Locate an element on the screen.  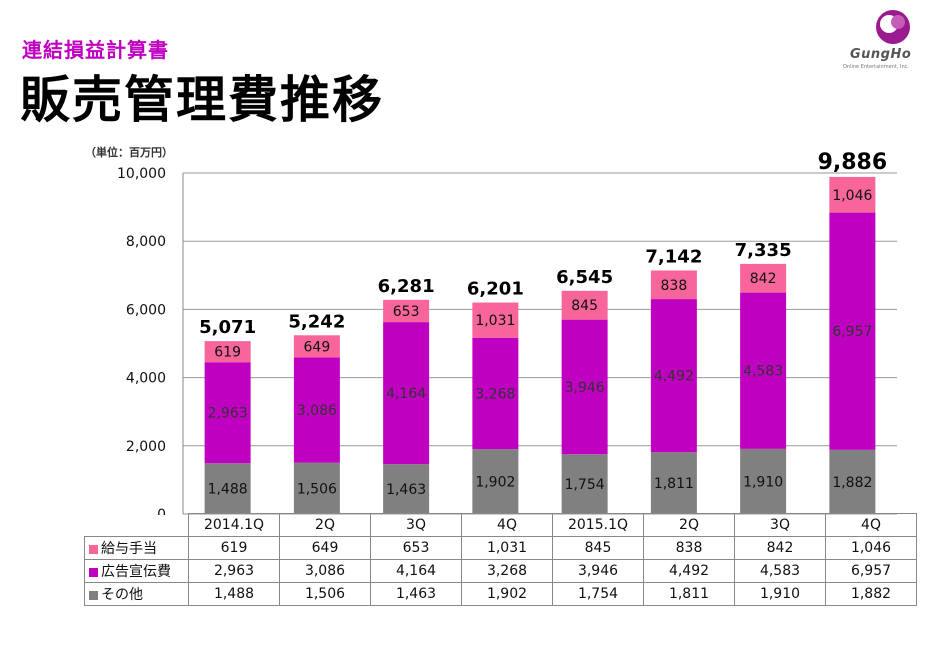
table-cell: 3,086 is located at coordinates (325, 571).